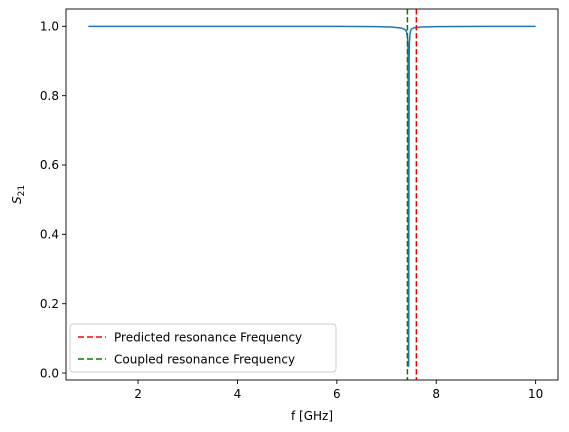  What do you see at coordinates (535, 394) in the screenshot?
I see `x-tick-label: 10` at bounding box center [535, 394].